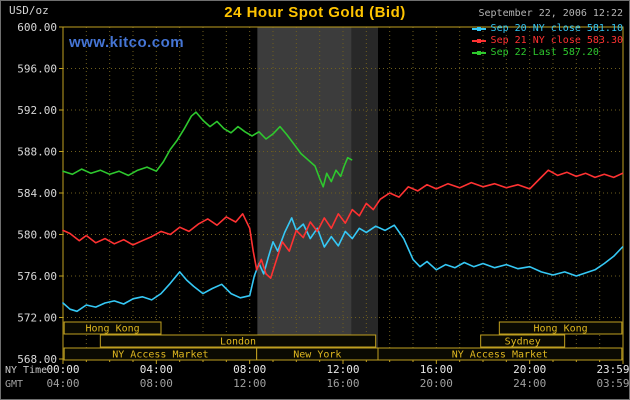 This screenshot has width=630, height=400. I want to click on session-label: Sydney, so click(523, 342).